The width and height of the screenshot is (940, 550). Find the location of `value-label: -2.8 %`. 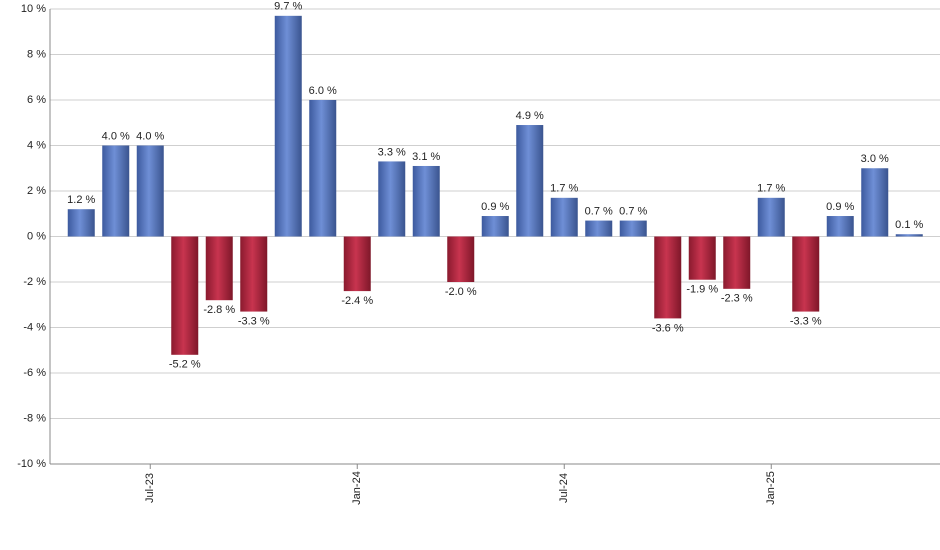

value-label: -2.8 % is located at coordinates (219, 310).